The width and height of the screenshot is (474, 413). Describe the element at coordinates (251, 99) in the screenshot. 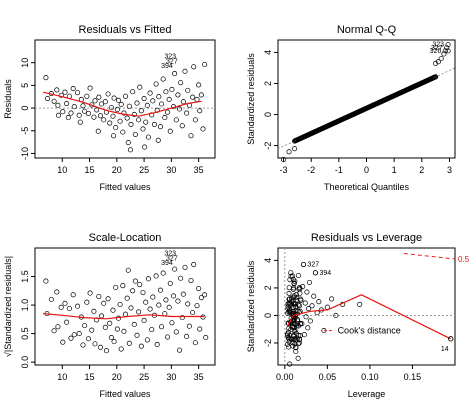

I see `normal-qq-y-axis-label: Standardized residuals` at that location.